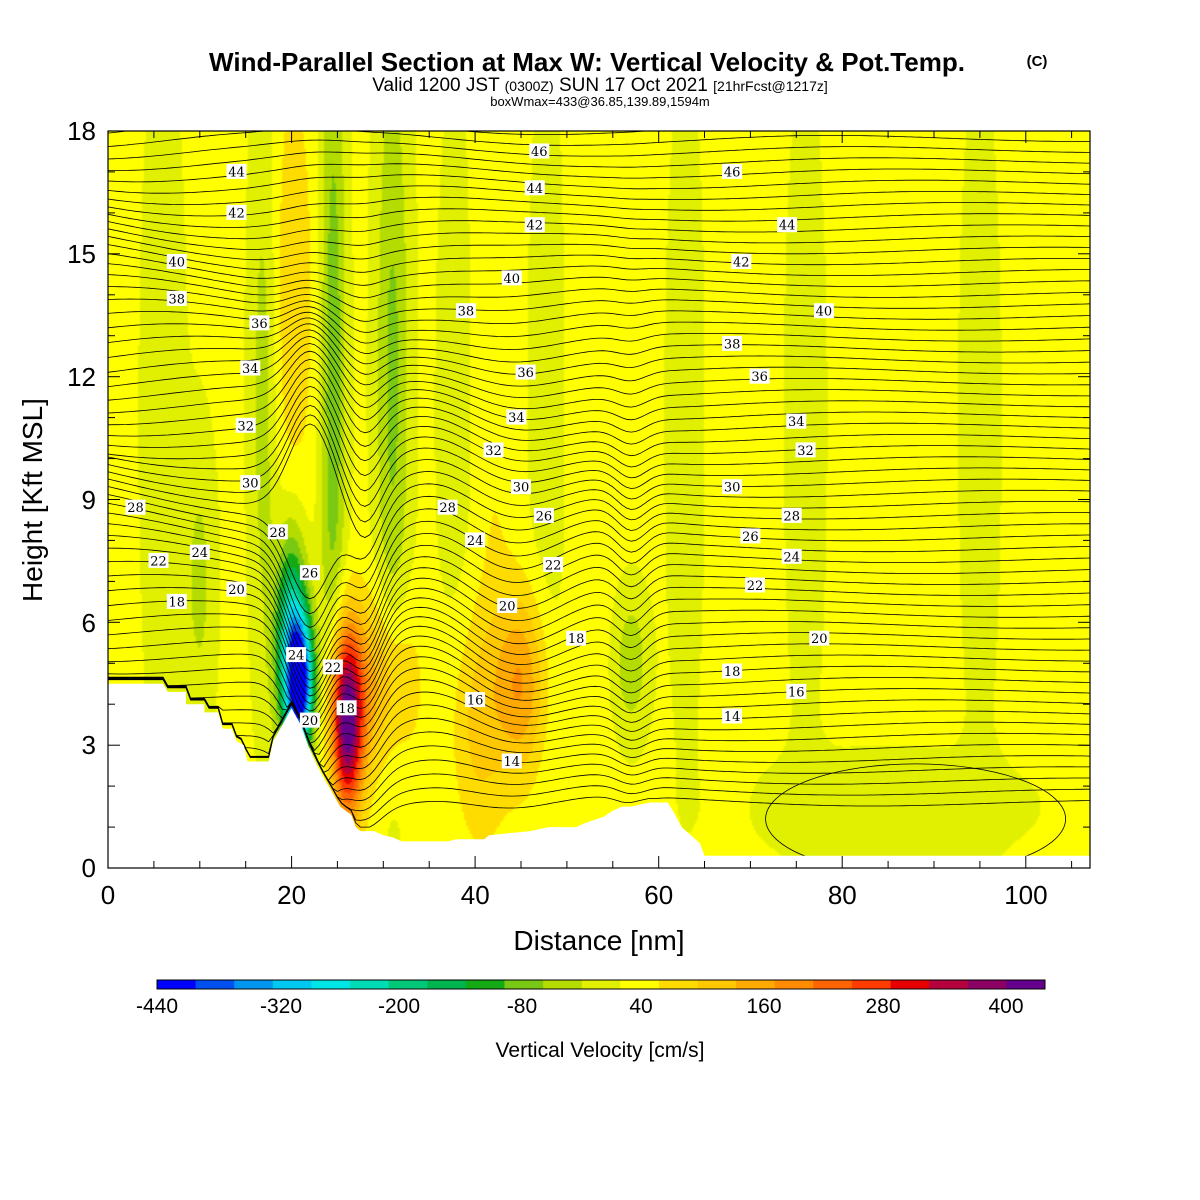 The image size is (1200, 1200). I want to click on colorbar-tick-label: 40, so click(640, 1006).